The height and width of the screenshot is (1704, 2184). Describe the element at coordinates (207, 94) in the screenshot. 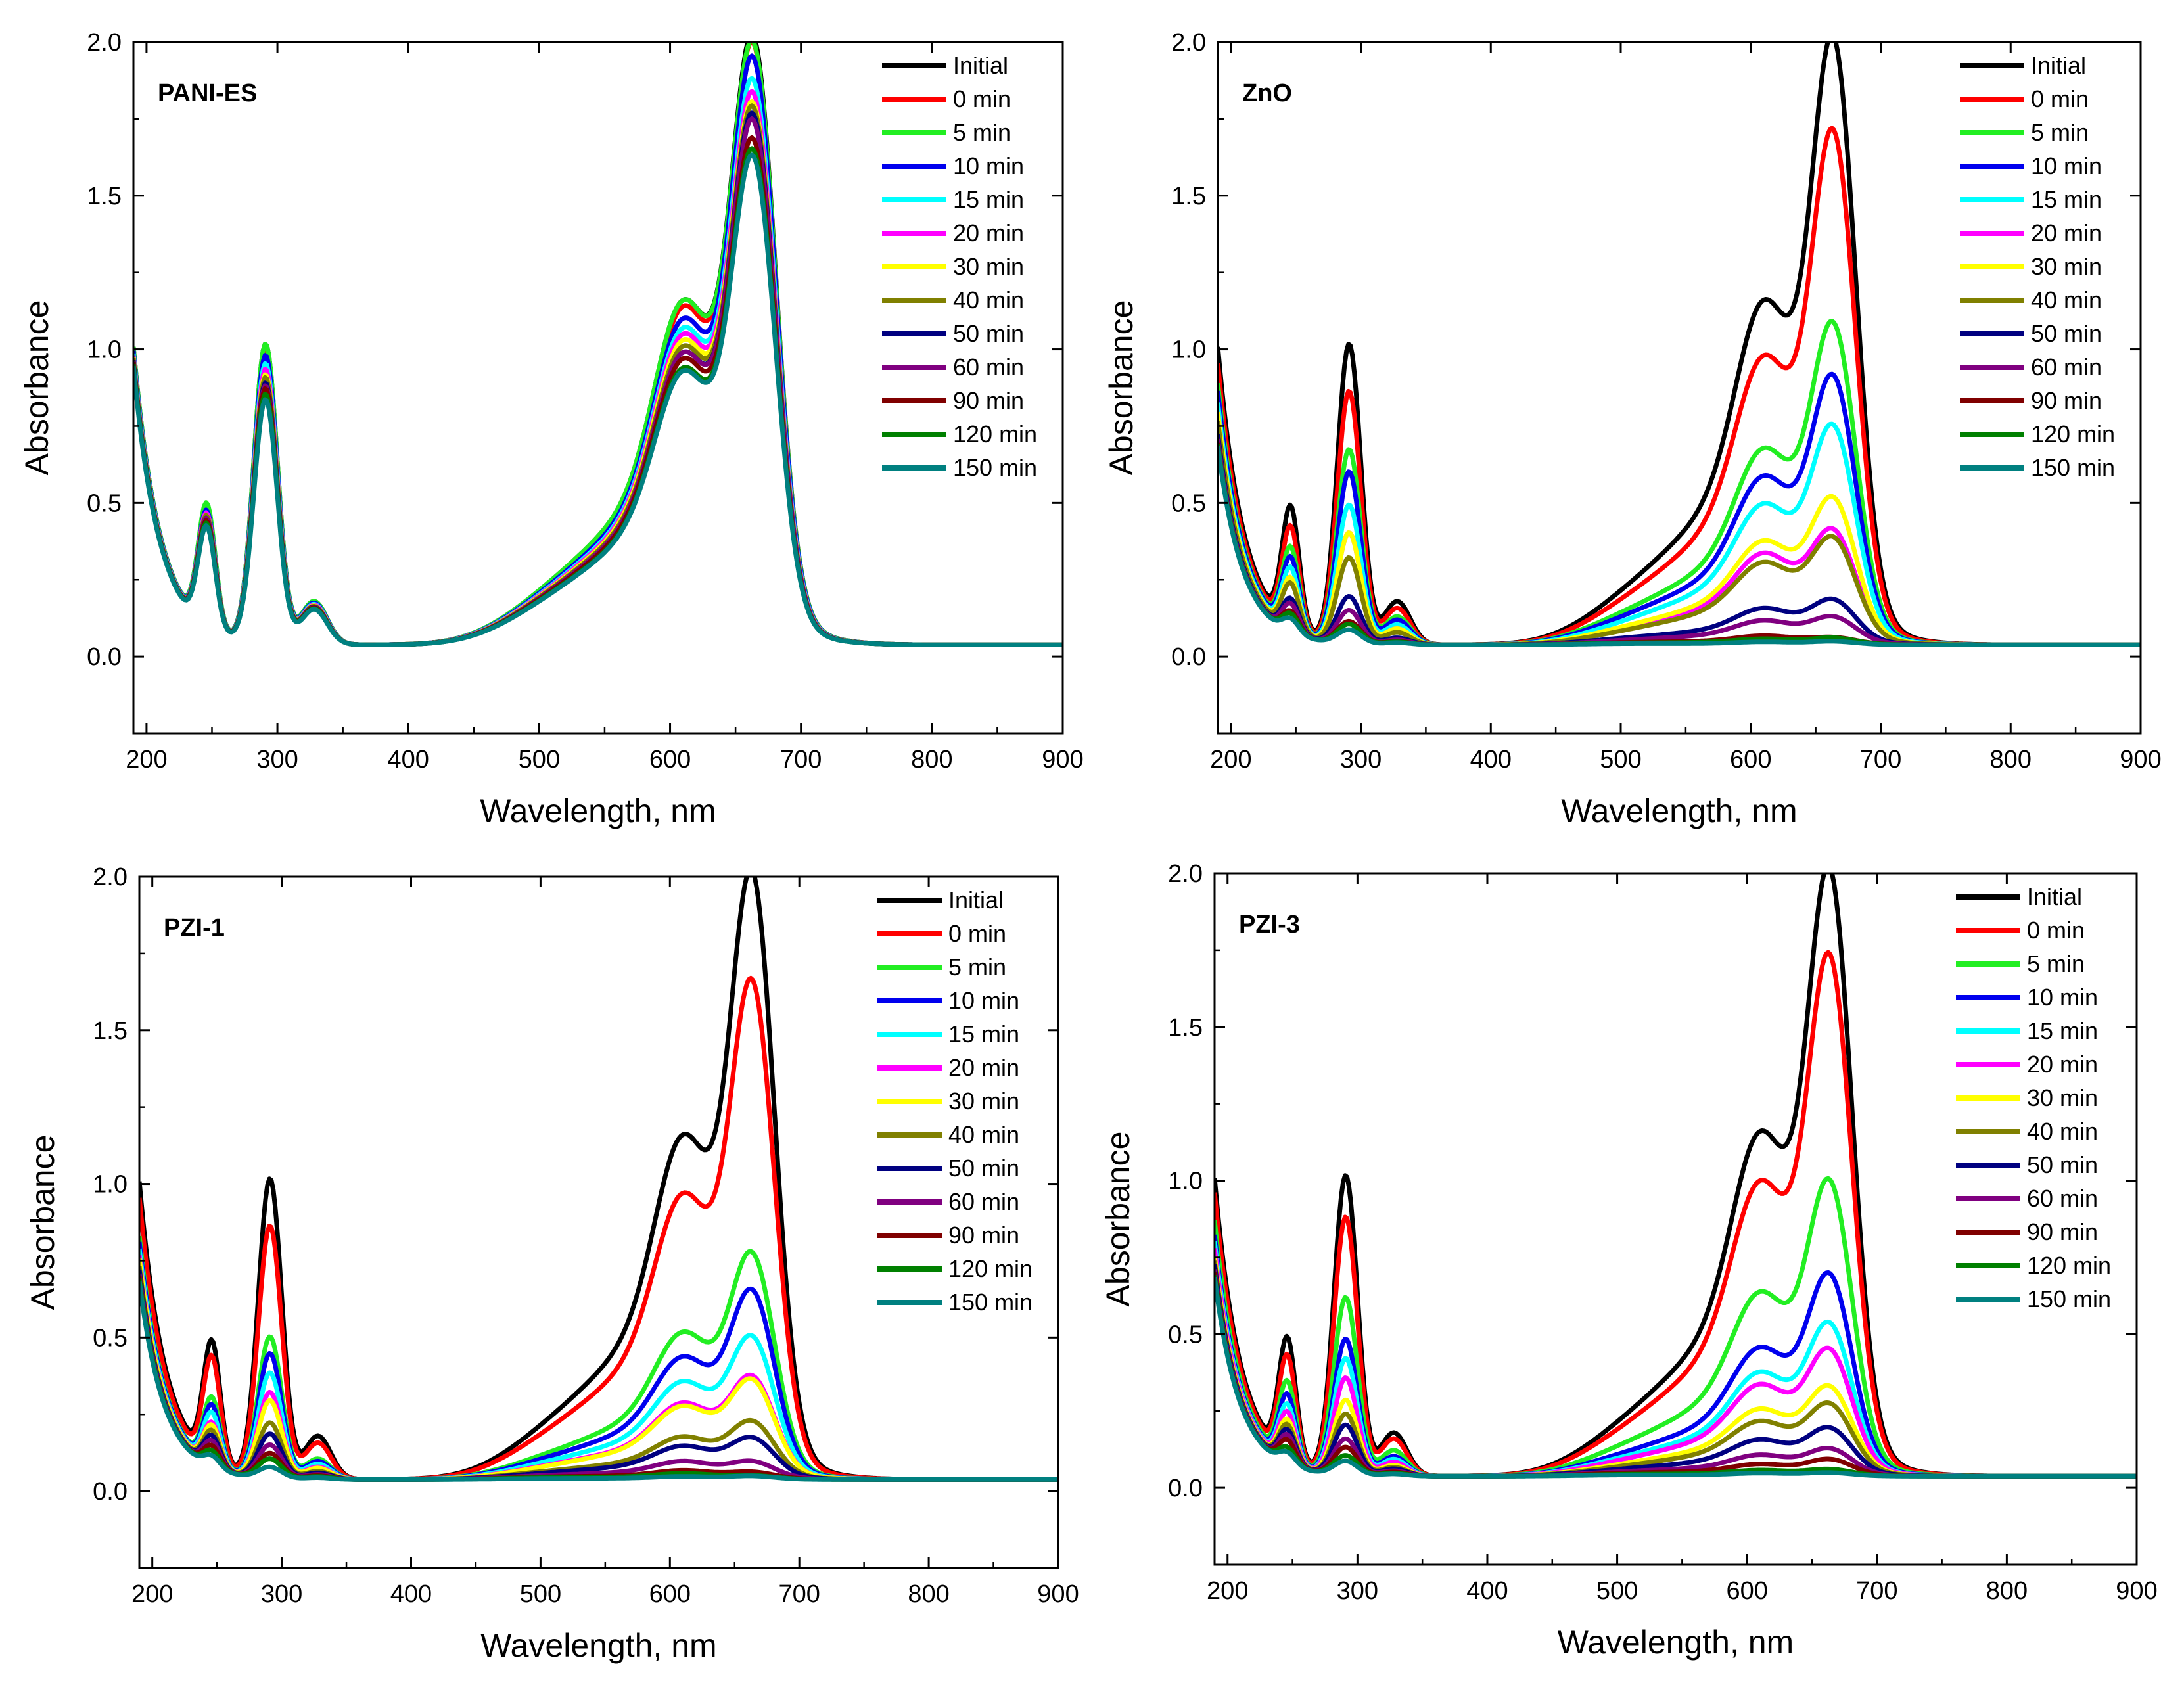

I see `panel-title: PANI-ES` at that location.